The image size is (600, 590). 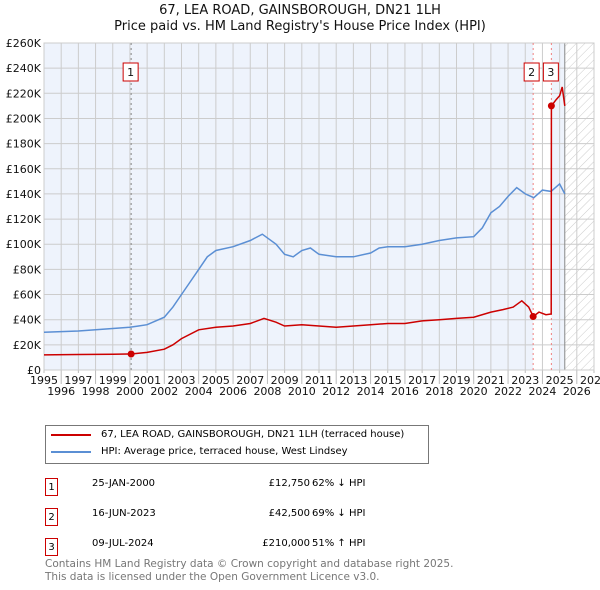 I want to click on y-tick-label: £220K, so click(x=24, y=93).